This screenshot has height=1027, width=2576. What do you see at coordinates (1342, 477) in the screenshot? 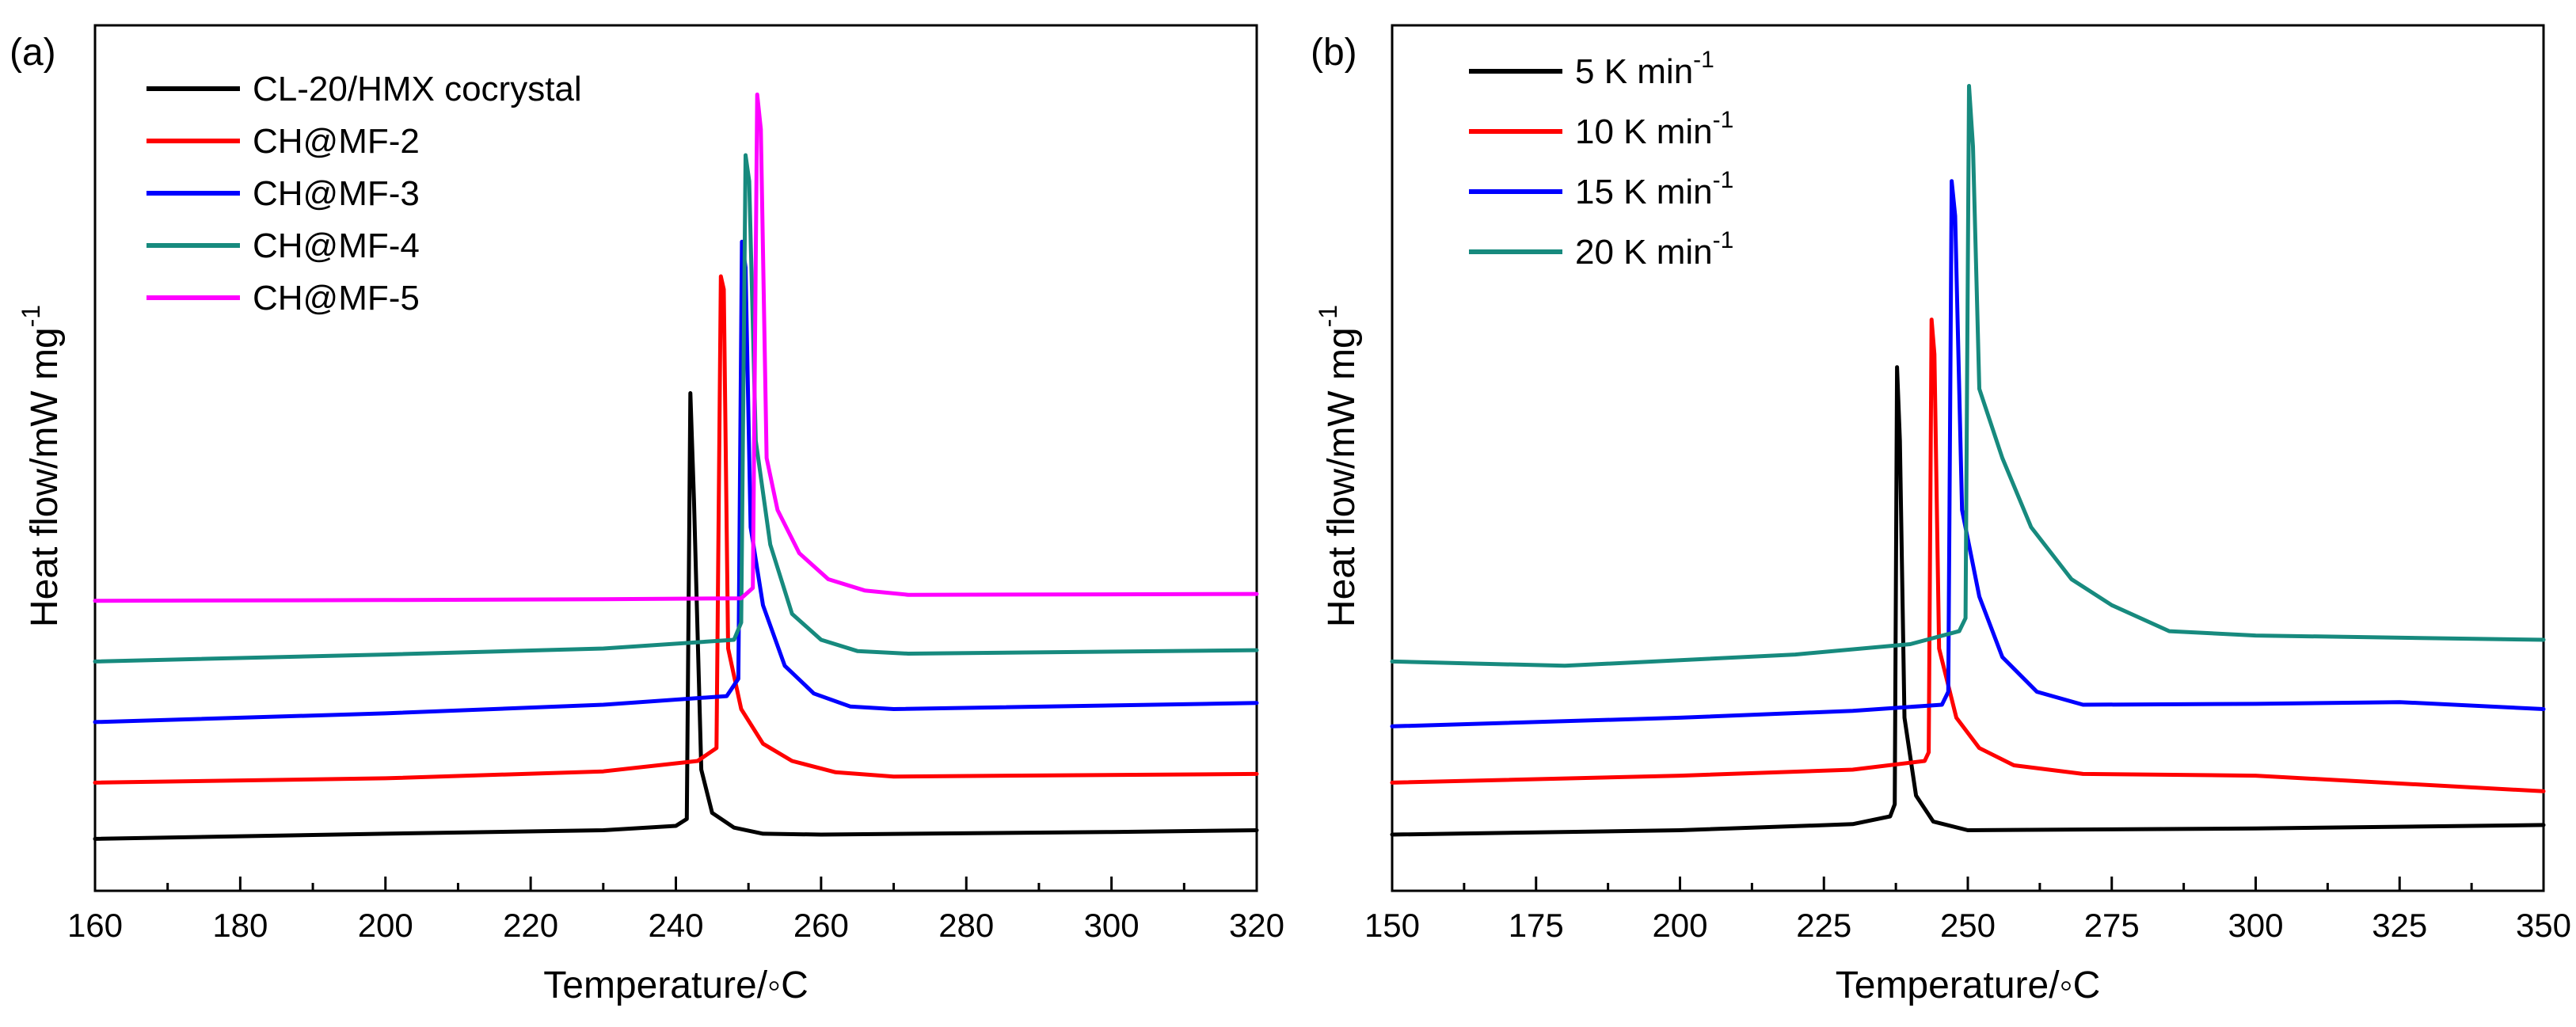
I see `panel-b-y-axis-title-text: Heat flow/mW mg` at bounding box center [1342, 477].